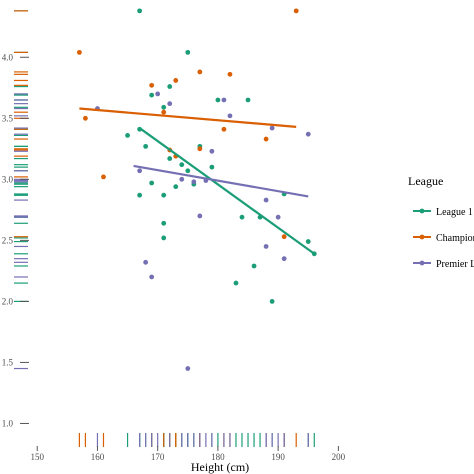  Describe the element at coordinates (37, 457) in the screenshot. I see `x-tick-label: 150` at that location.